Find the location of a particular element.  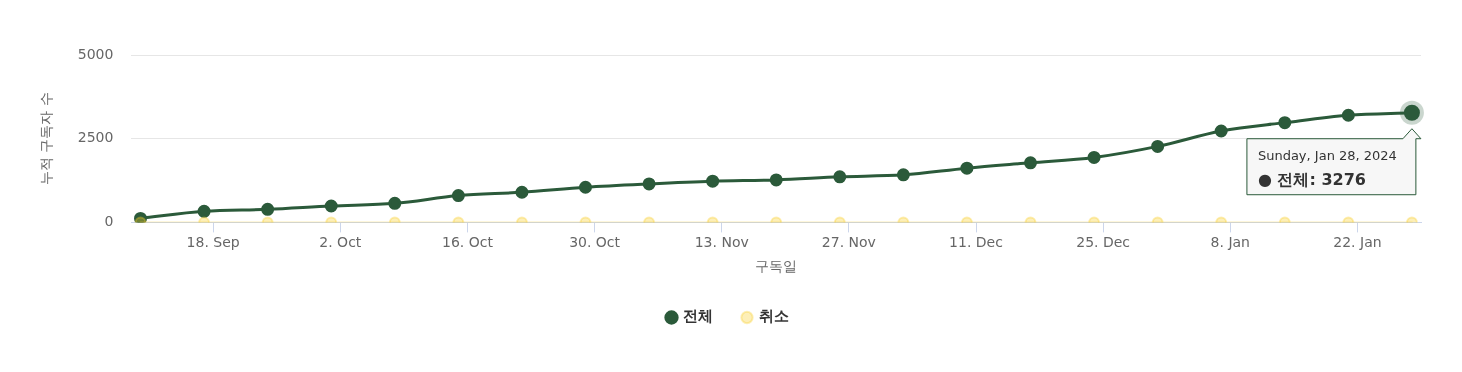

x-tick-label: 18. Sep is located at coordinates (213, 242).